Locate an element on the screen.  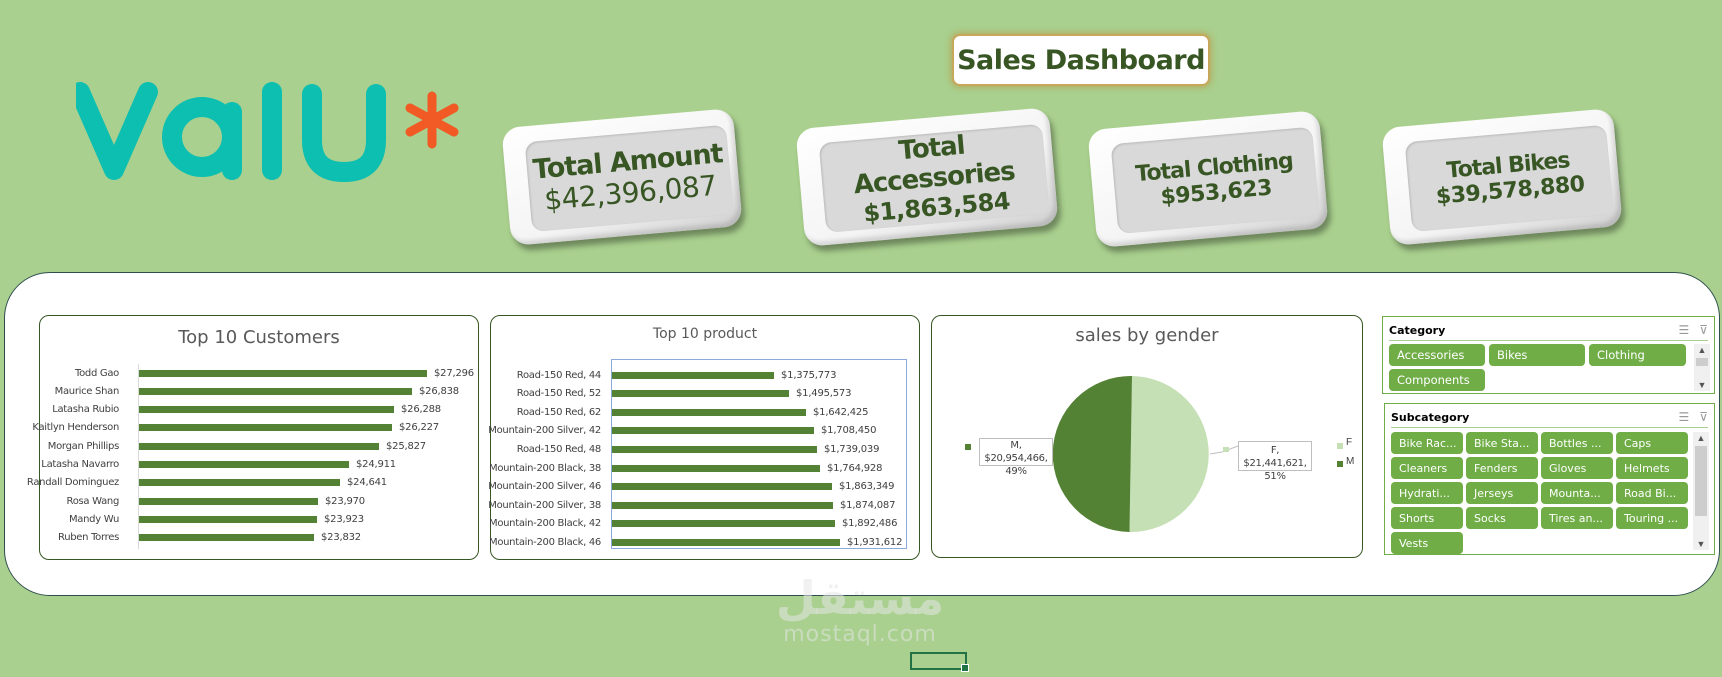
bar-row: Latasha Navarro $24,911 is located at coordinates (259, 465).